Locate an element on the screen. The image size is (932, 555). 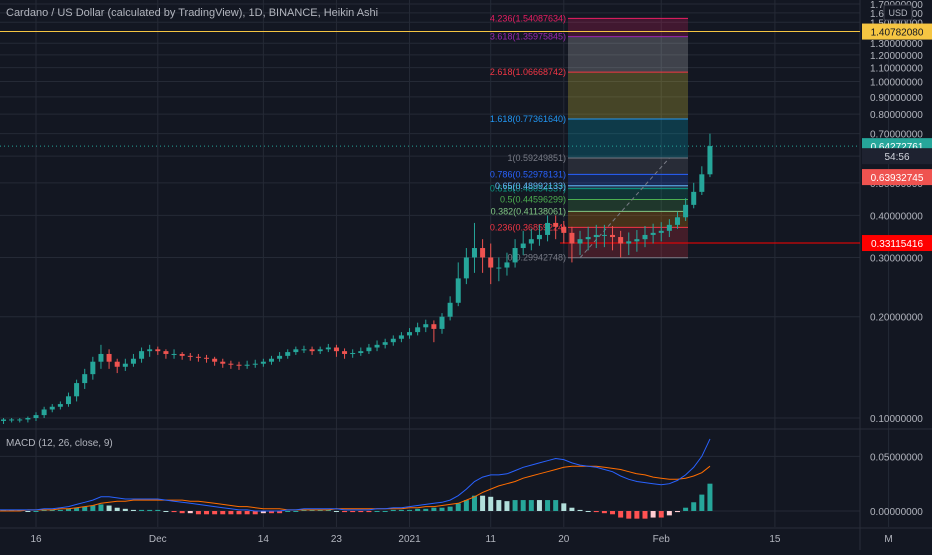
time-axis: 16 Dec 14 23 2021 11 20 Feb 15 M is located at coordinates (461, 539).